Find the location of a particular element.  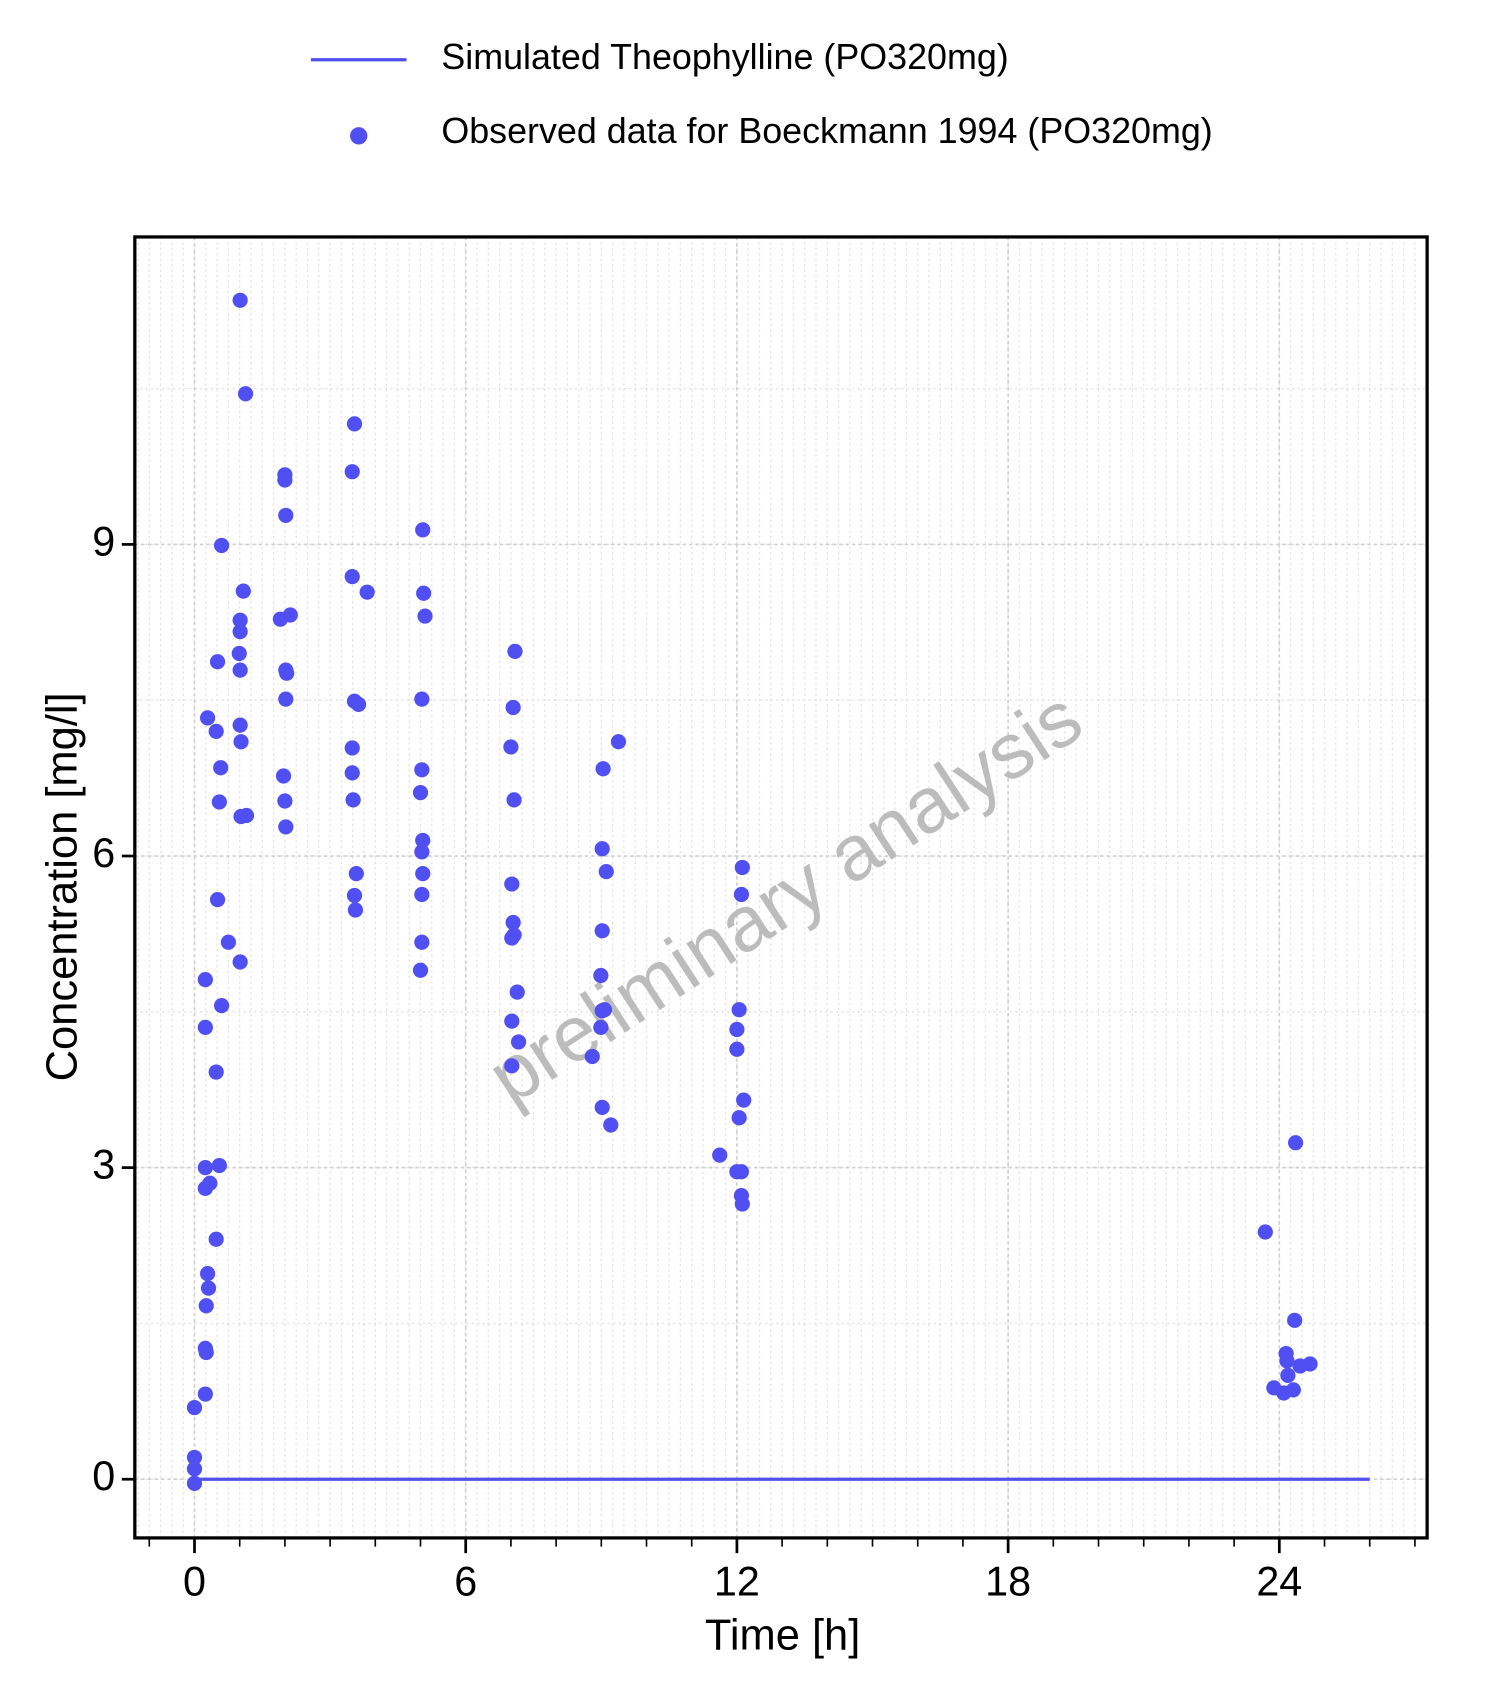

x-tick-label: 18 is located at coordinates (1008, 1582).